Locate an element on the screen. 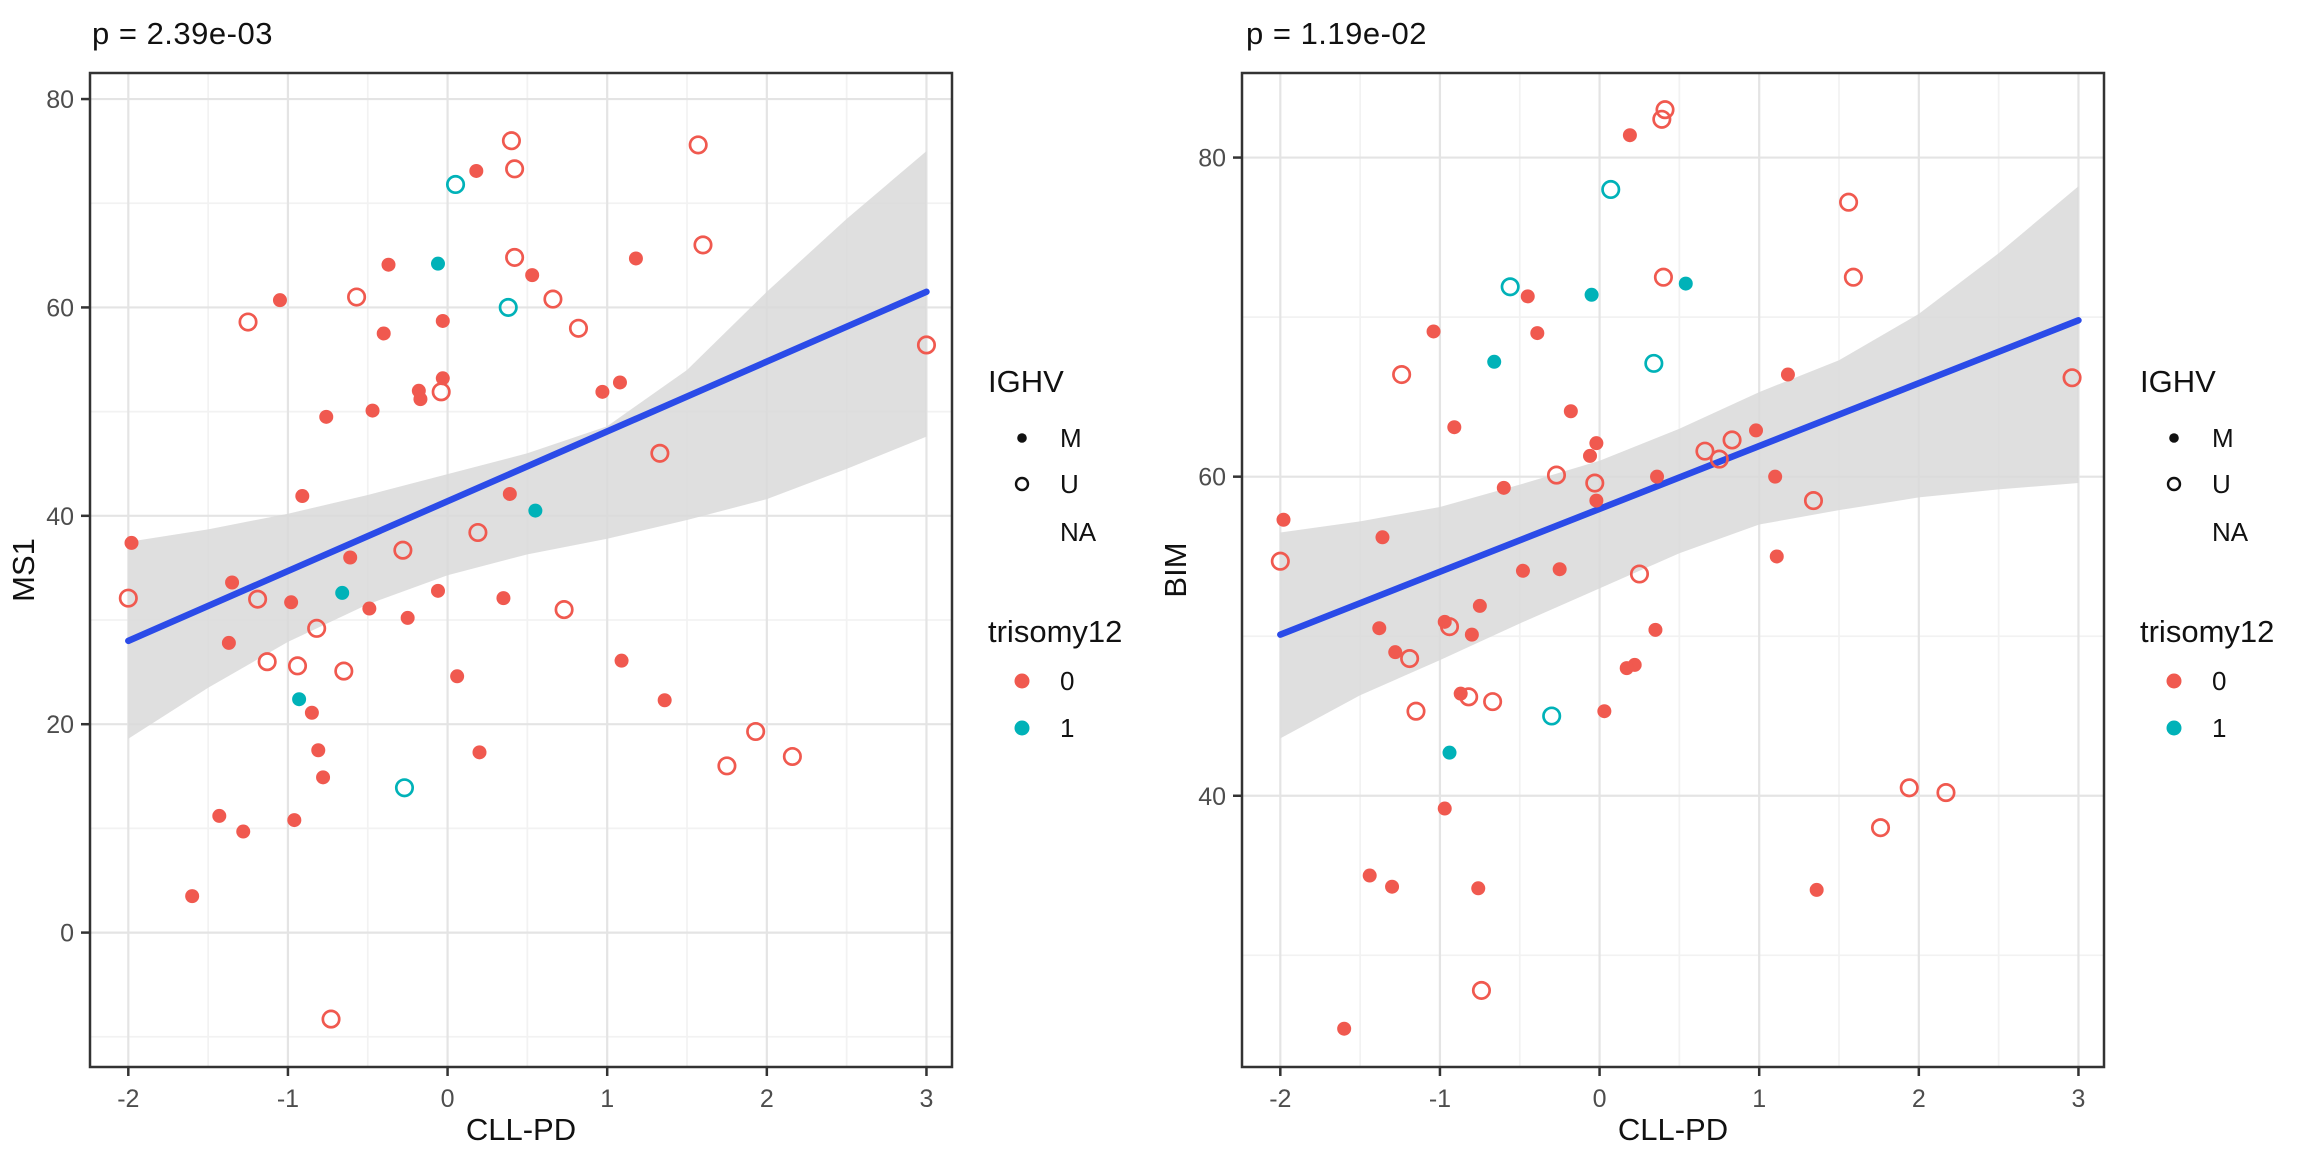 The width and height of the screenshot is (2304, 1152). x-tick-label: 3 is located at coordinates (927, 1099).